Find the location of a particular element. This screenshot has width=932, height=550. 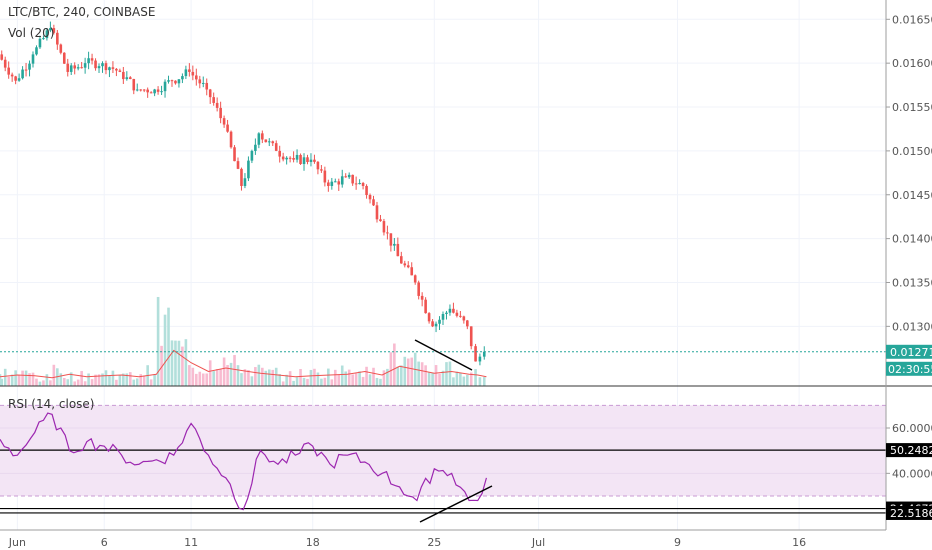

time-axis: Jun 6 11 18 25 Jul 9 16 is located at coordinates (443, 539).